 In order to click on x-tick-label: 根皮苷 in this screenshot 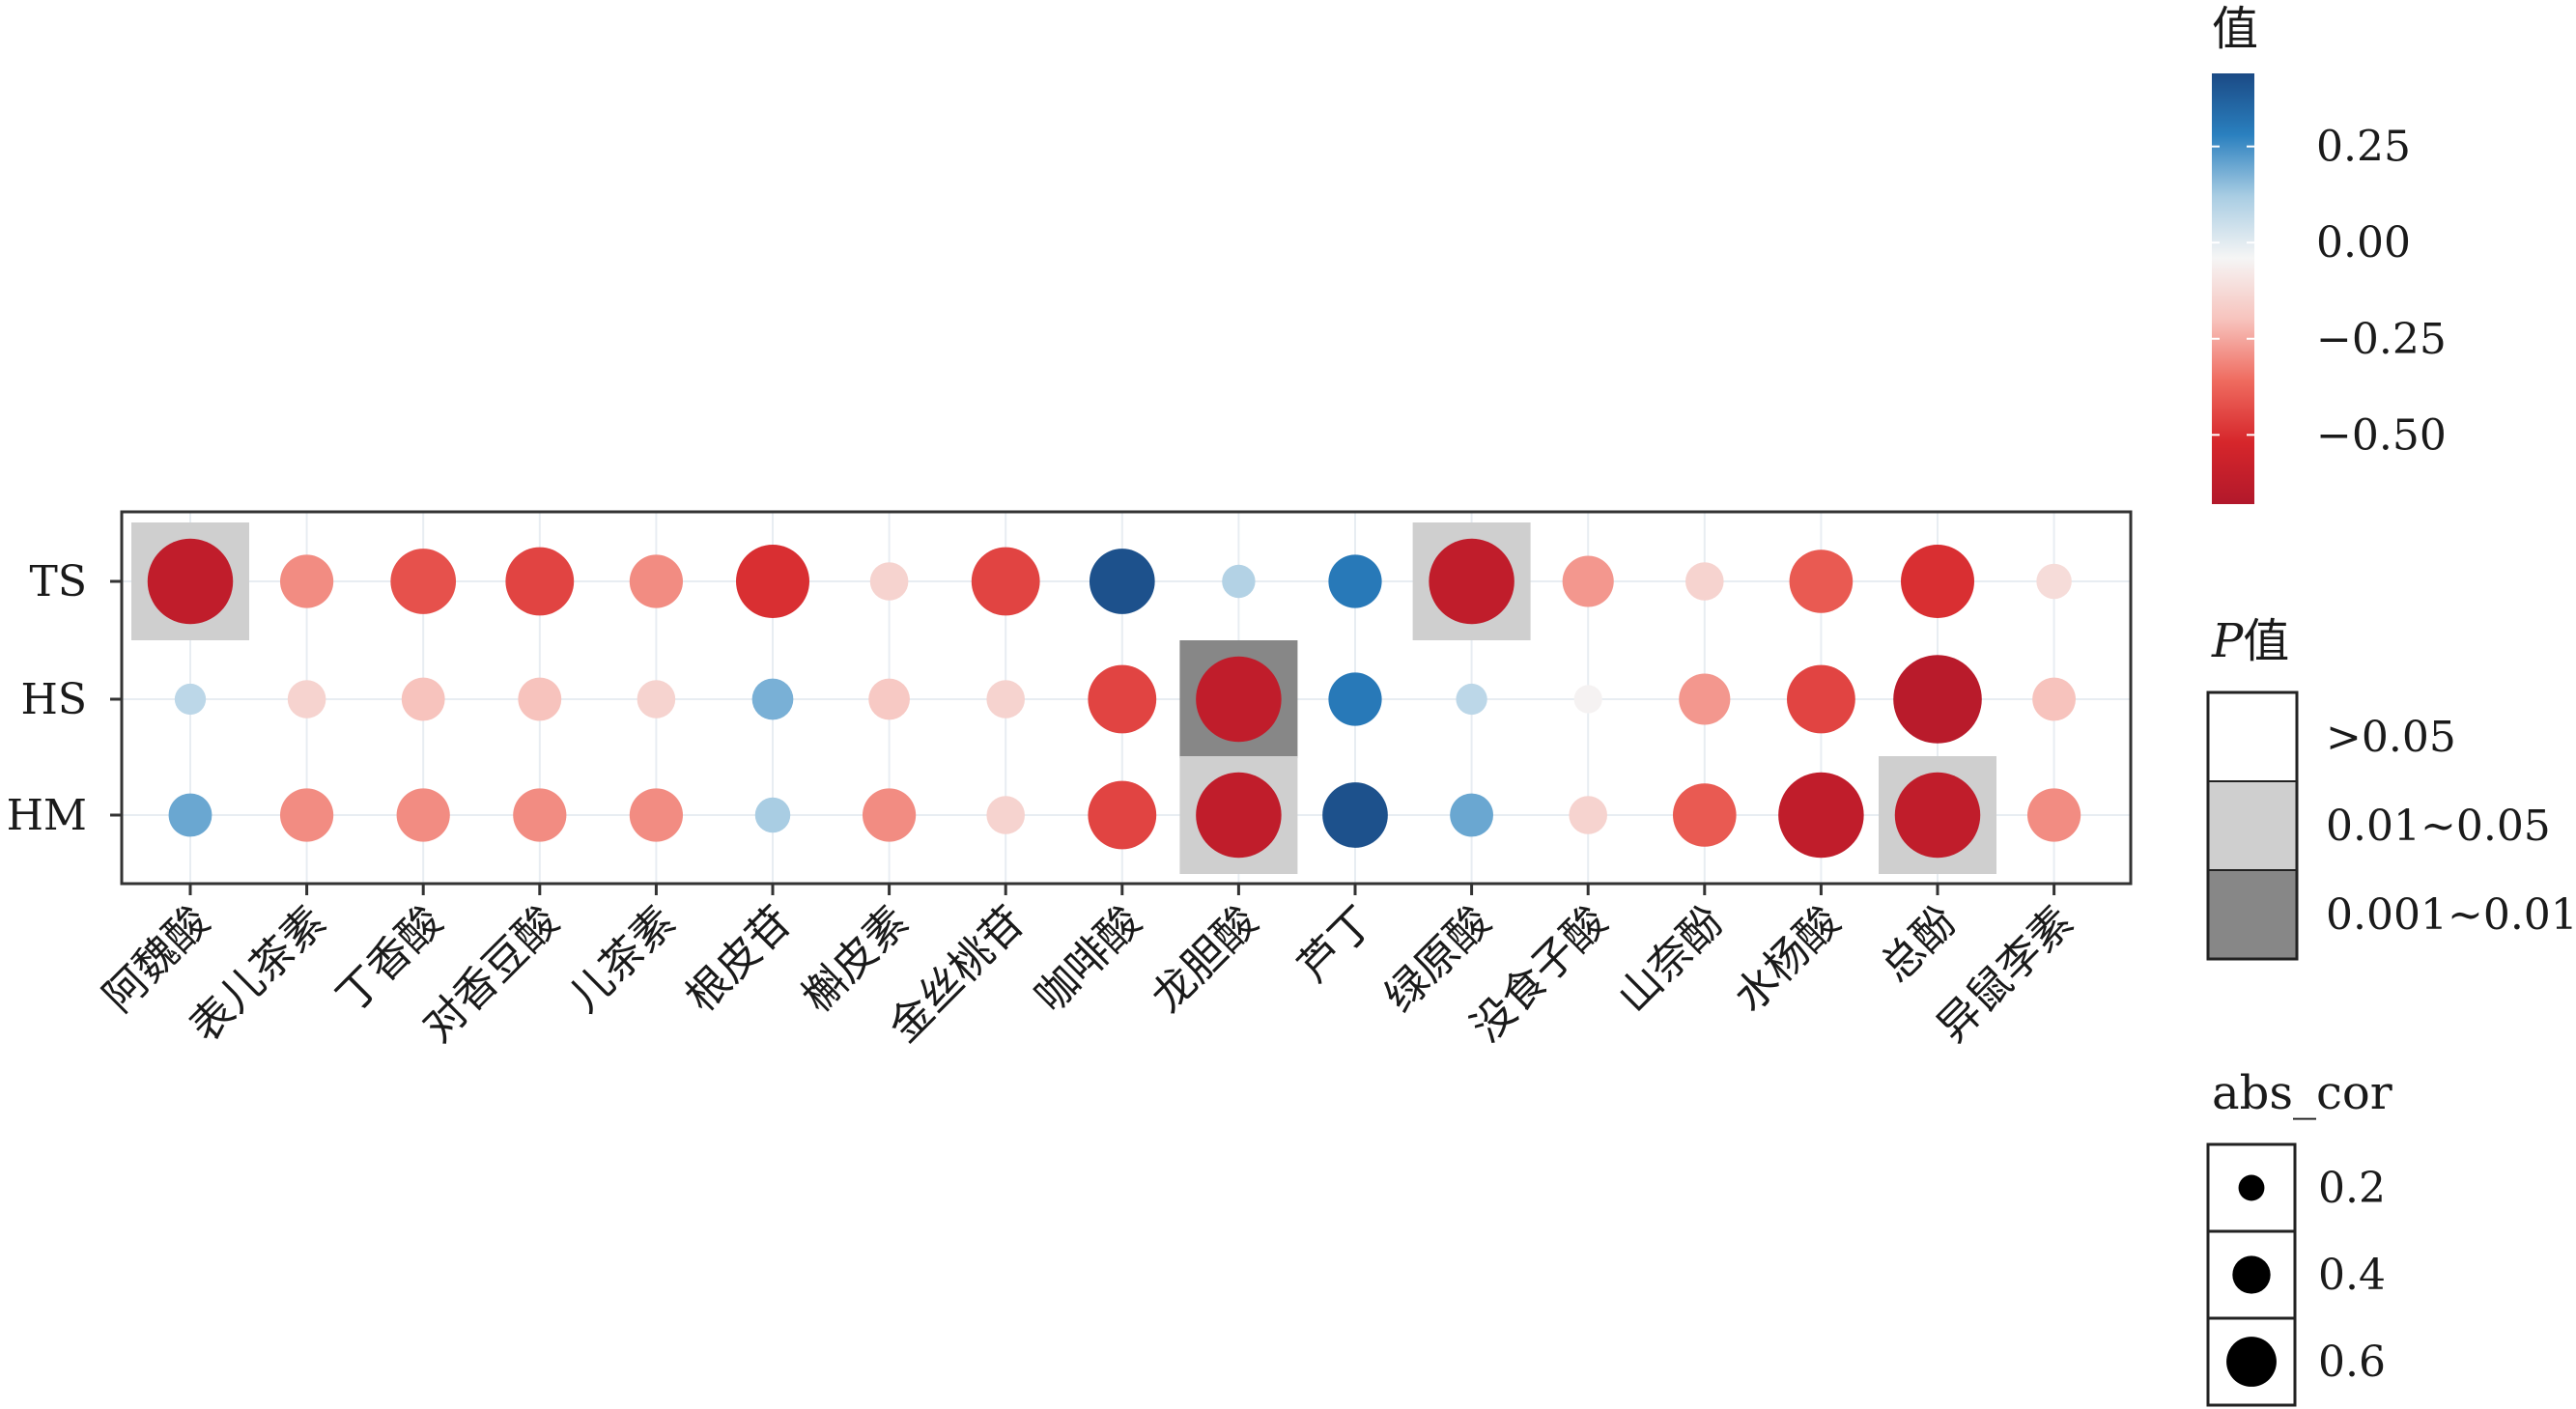, I will do `click(738, 959)`.